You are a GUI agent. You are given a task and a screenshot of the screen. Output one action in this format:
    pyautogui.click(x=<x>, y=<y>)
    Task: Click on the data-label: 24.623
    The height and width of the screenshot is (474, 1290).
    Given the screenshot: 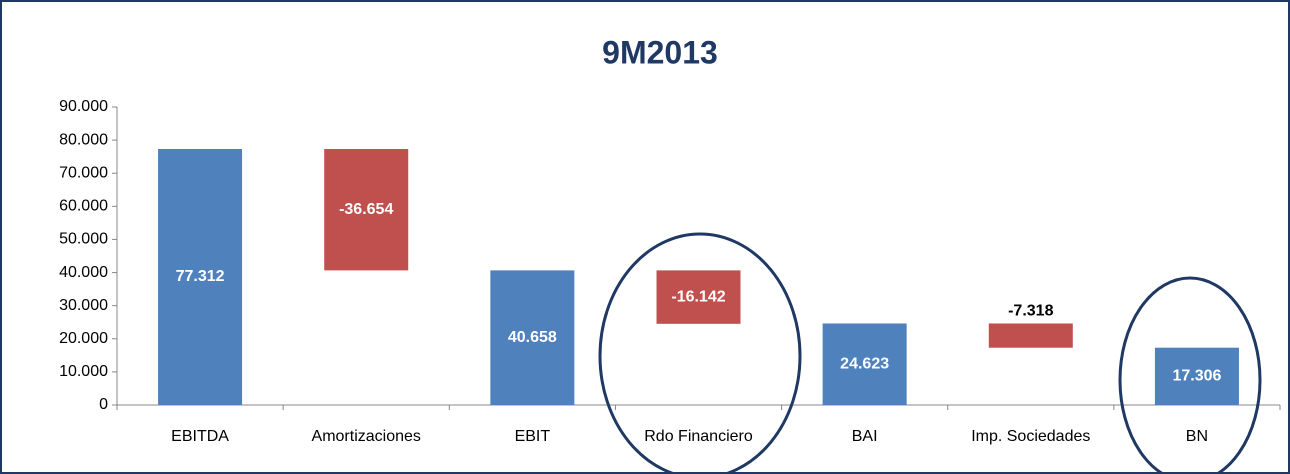 What is the action you would take?
    pyautogui.click(x=864, y=363)
    